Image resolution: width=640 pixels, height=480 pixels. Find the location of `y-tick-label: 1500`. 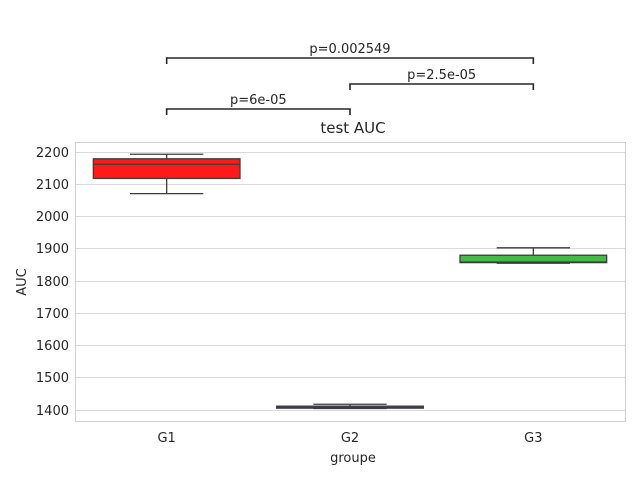

y-tick-label: 1500 is located at coordinates (52, 378).